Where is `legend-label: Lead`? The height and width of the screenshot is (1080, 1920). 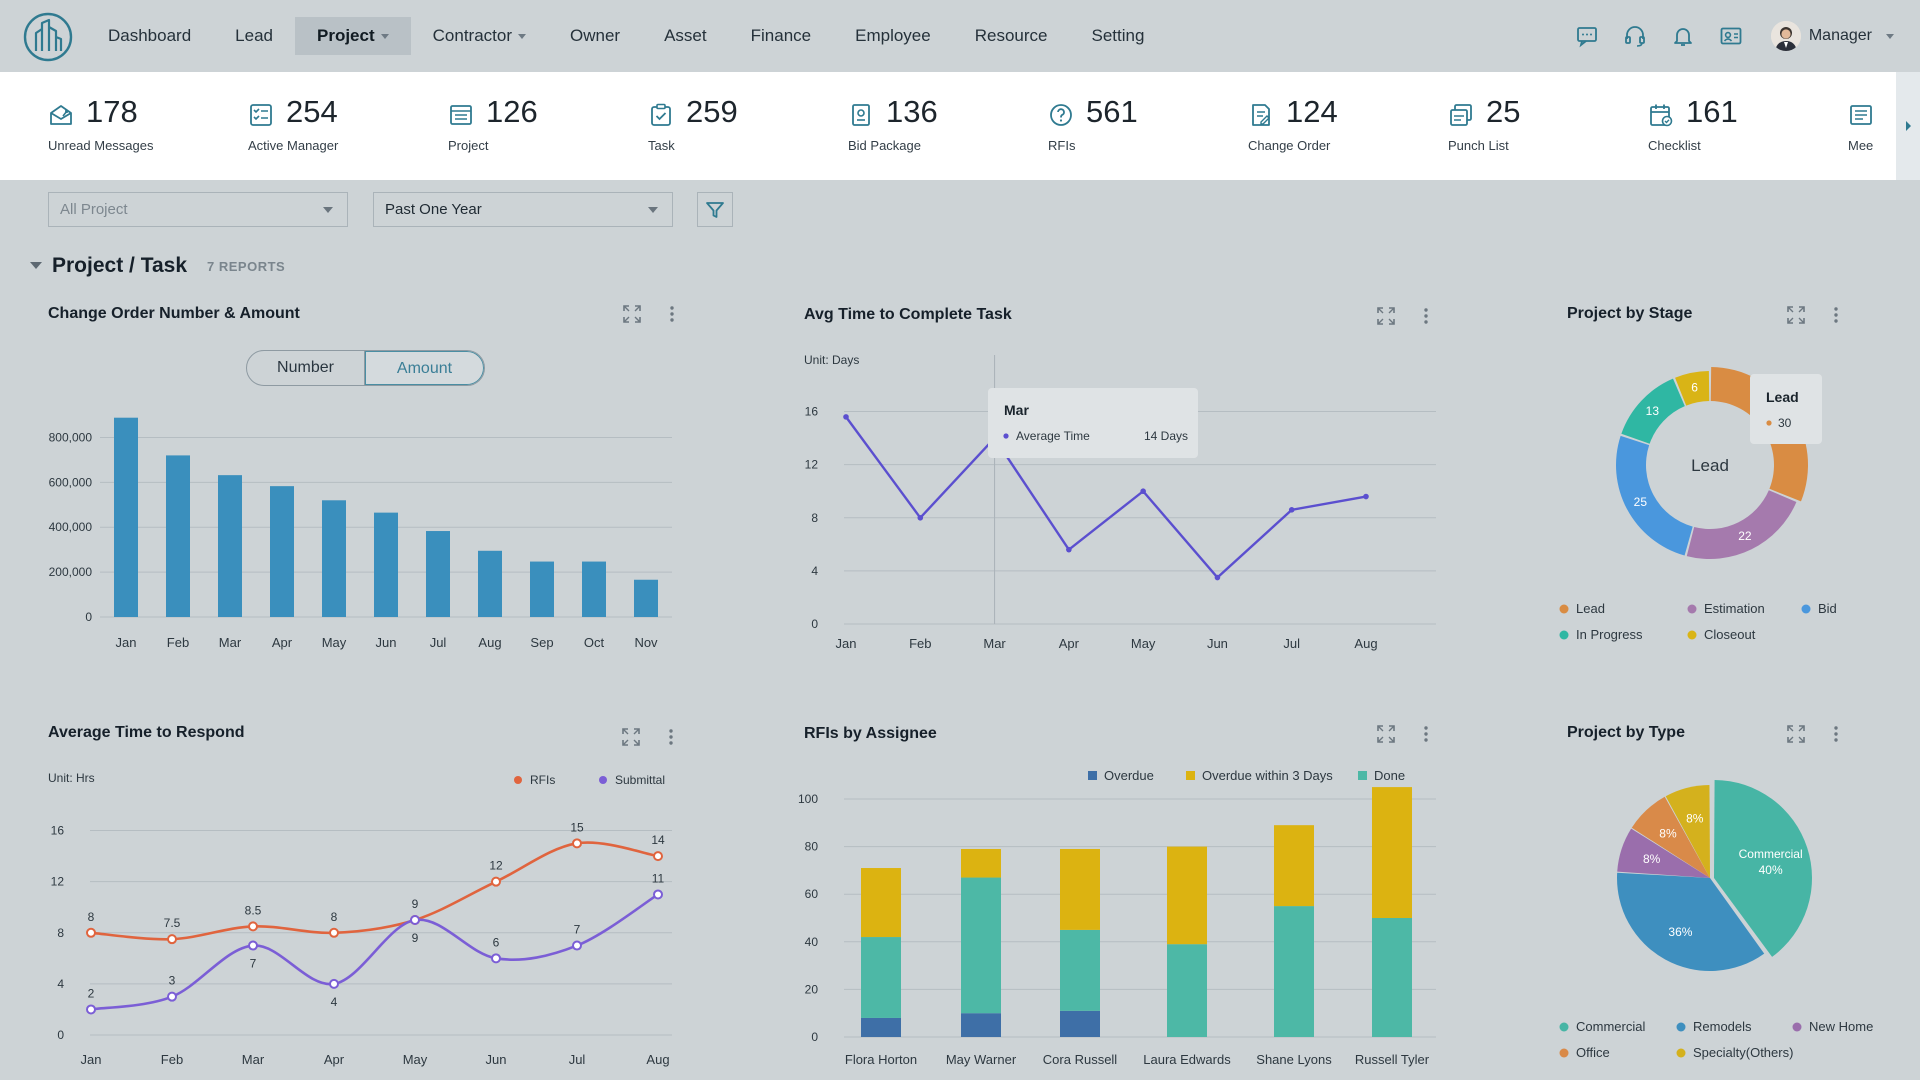 legend-label: Lead is located at coordinates (1590, 608).